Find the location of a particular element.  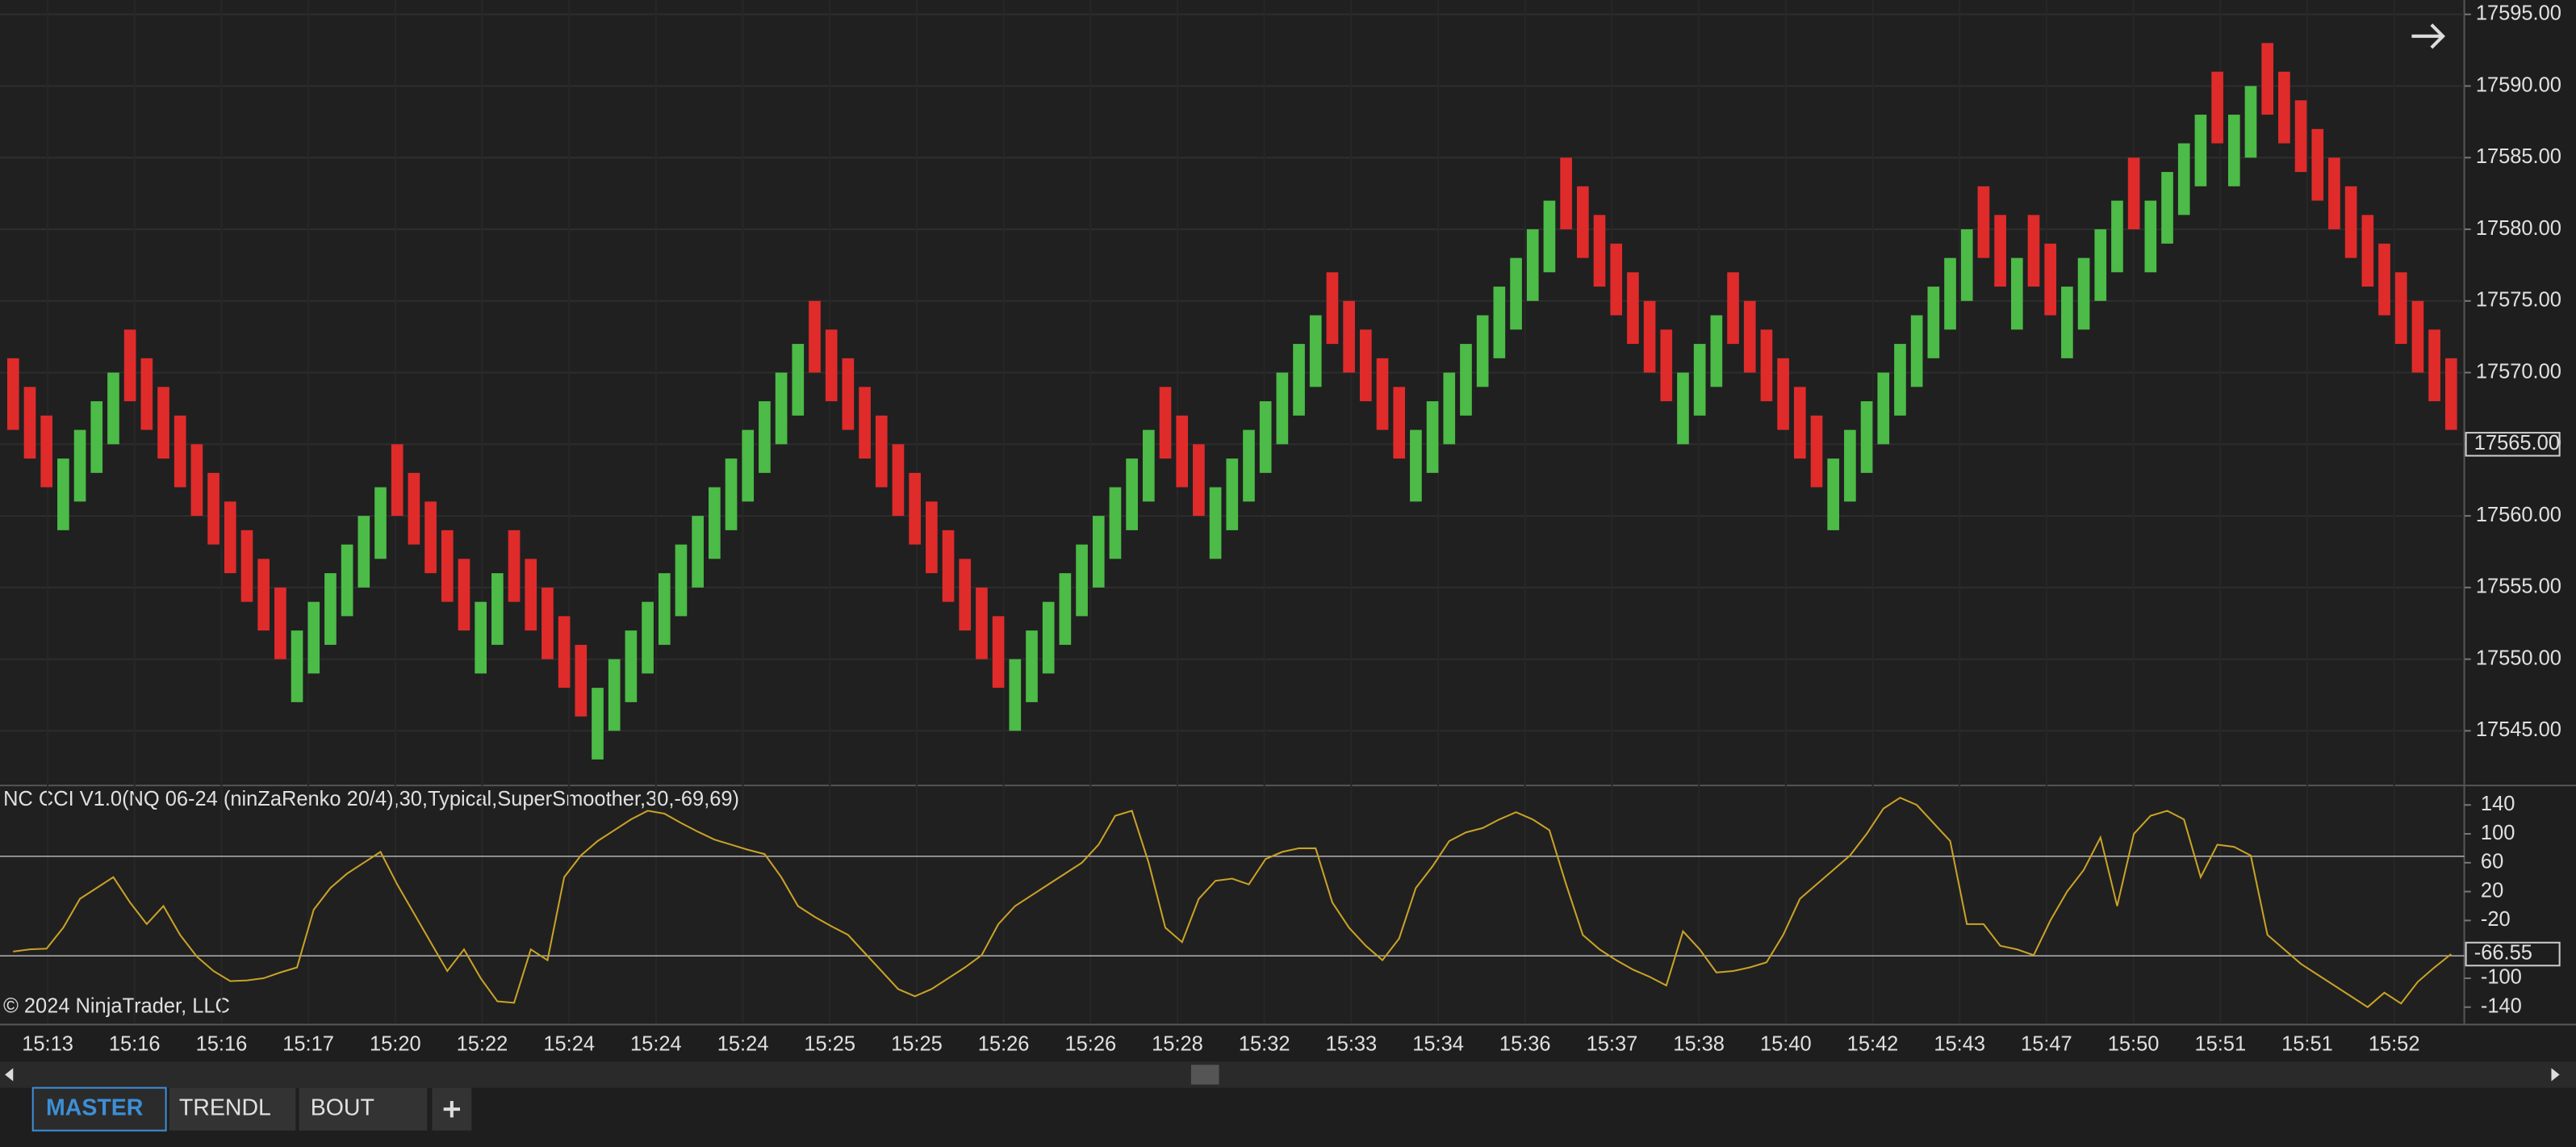

scroll-thumb is located at coordinates (1204, 1075).